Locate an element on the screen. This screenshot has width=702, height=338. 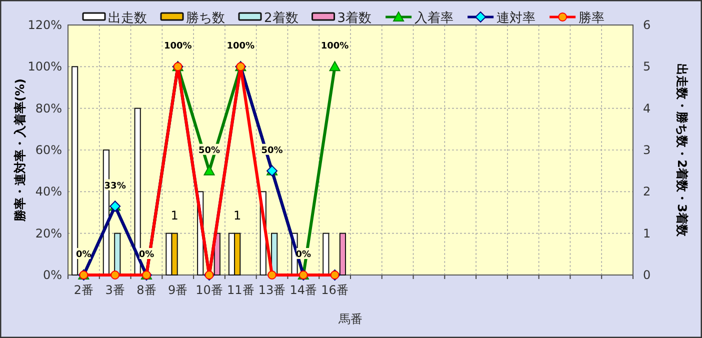
legend-label: 3着数 is located at coordinates (354, 18).